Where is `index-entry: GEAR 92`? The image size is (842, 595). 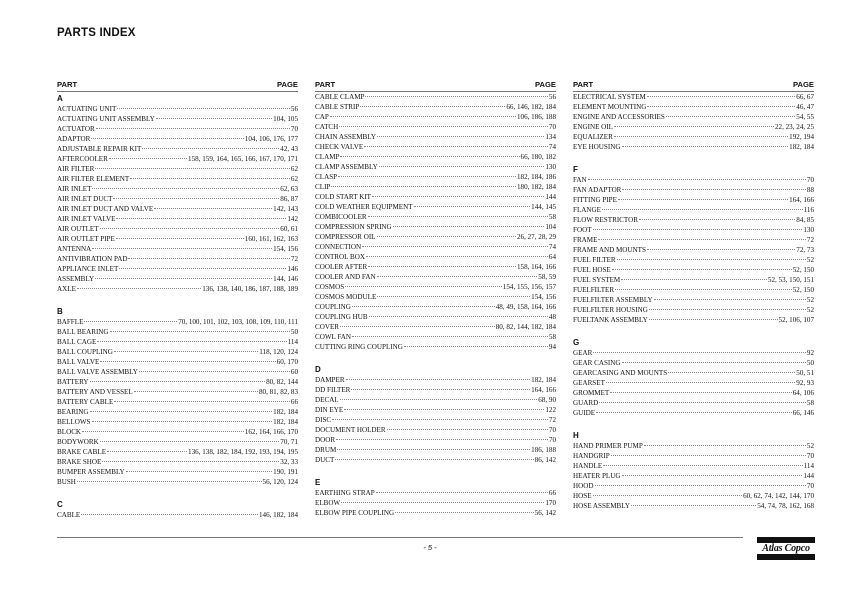
index-entry: GEAR 92 is located at coordinates (693, 354).